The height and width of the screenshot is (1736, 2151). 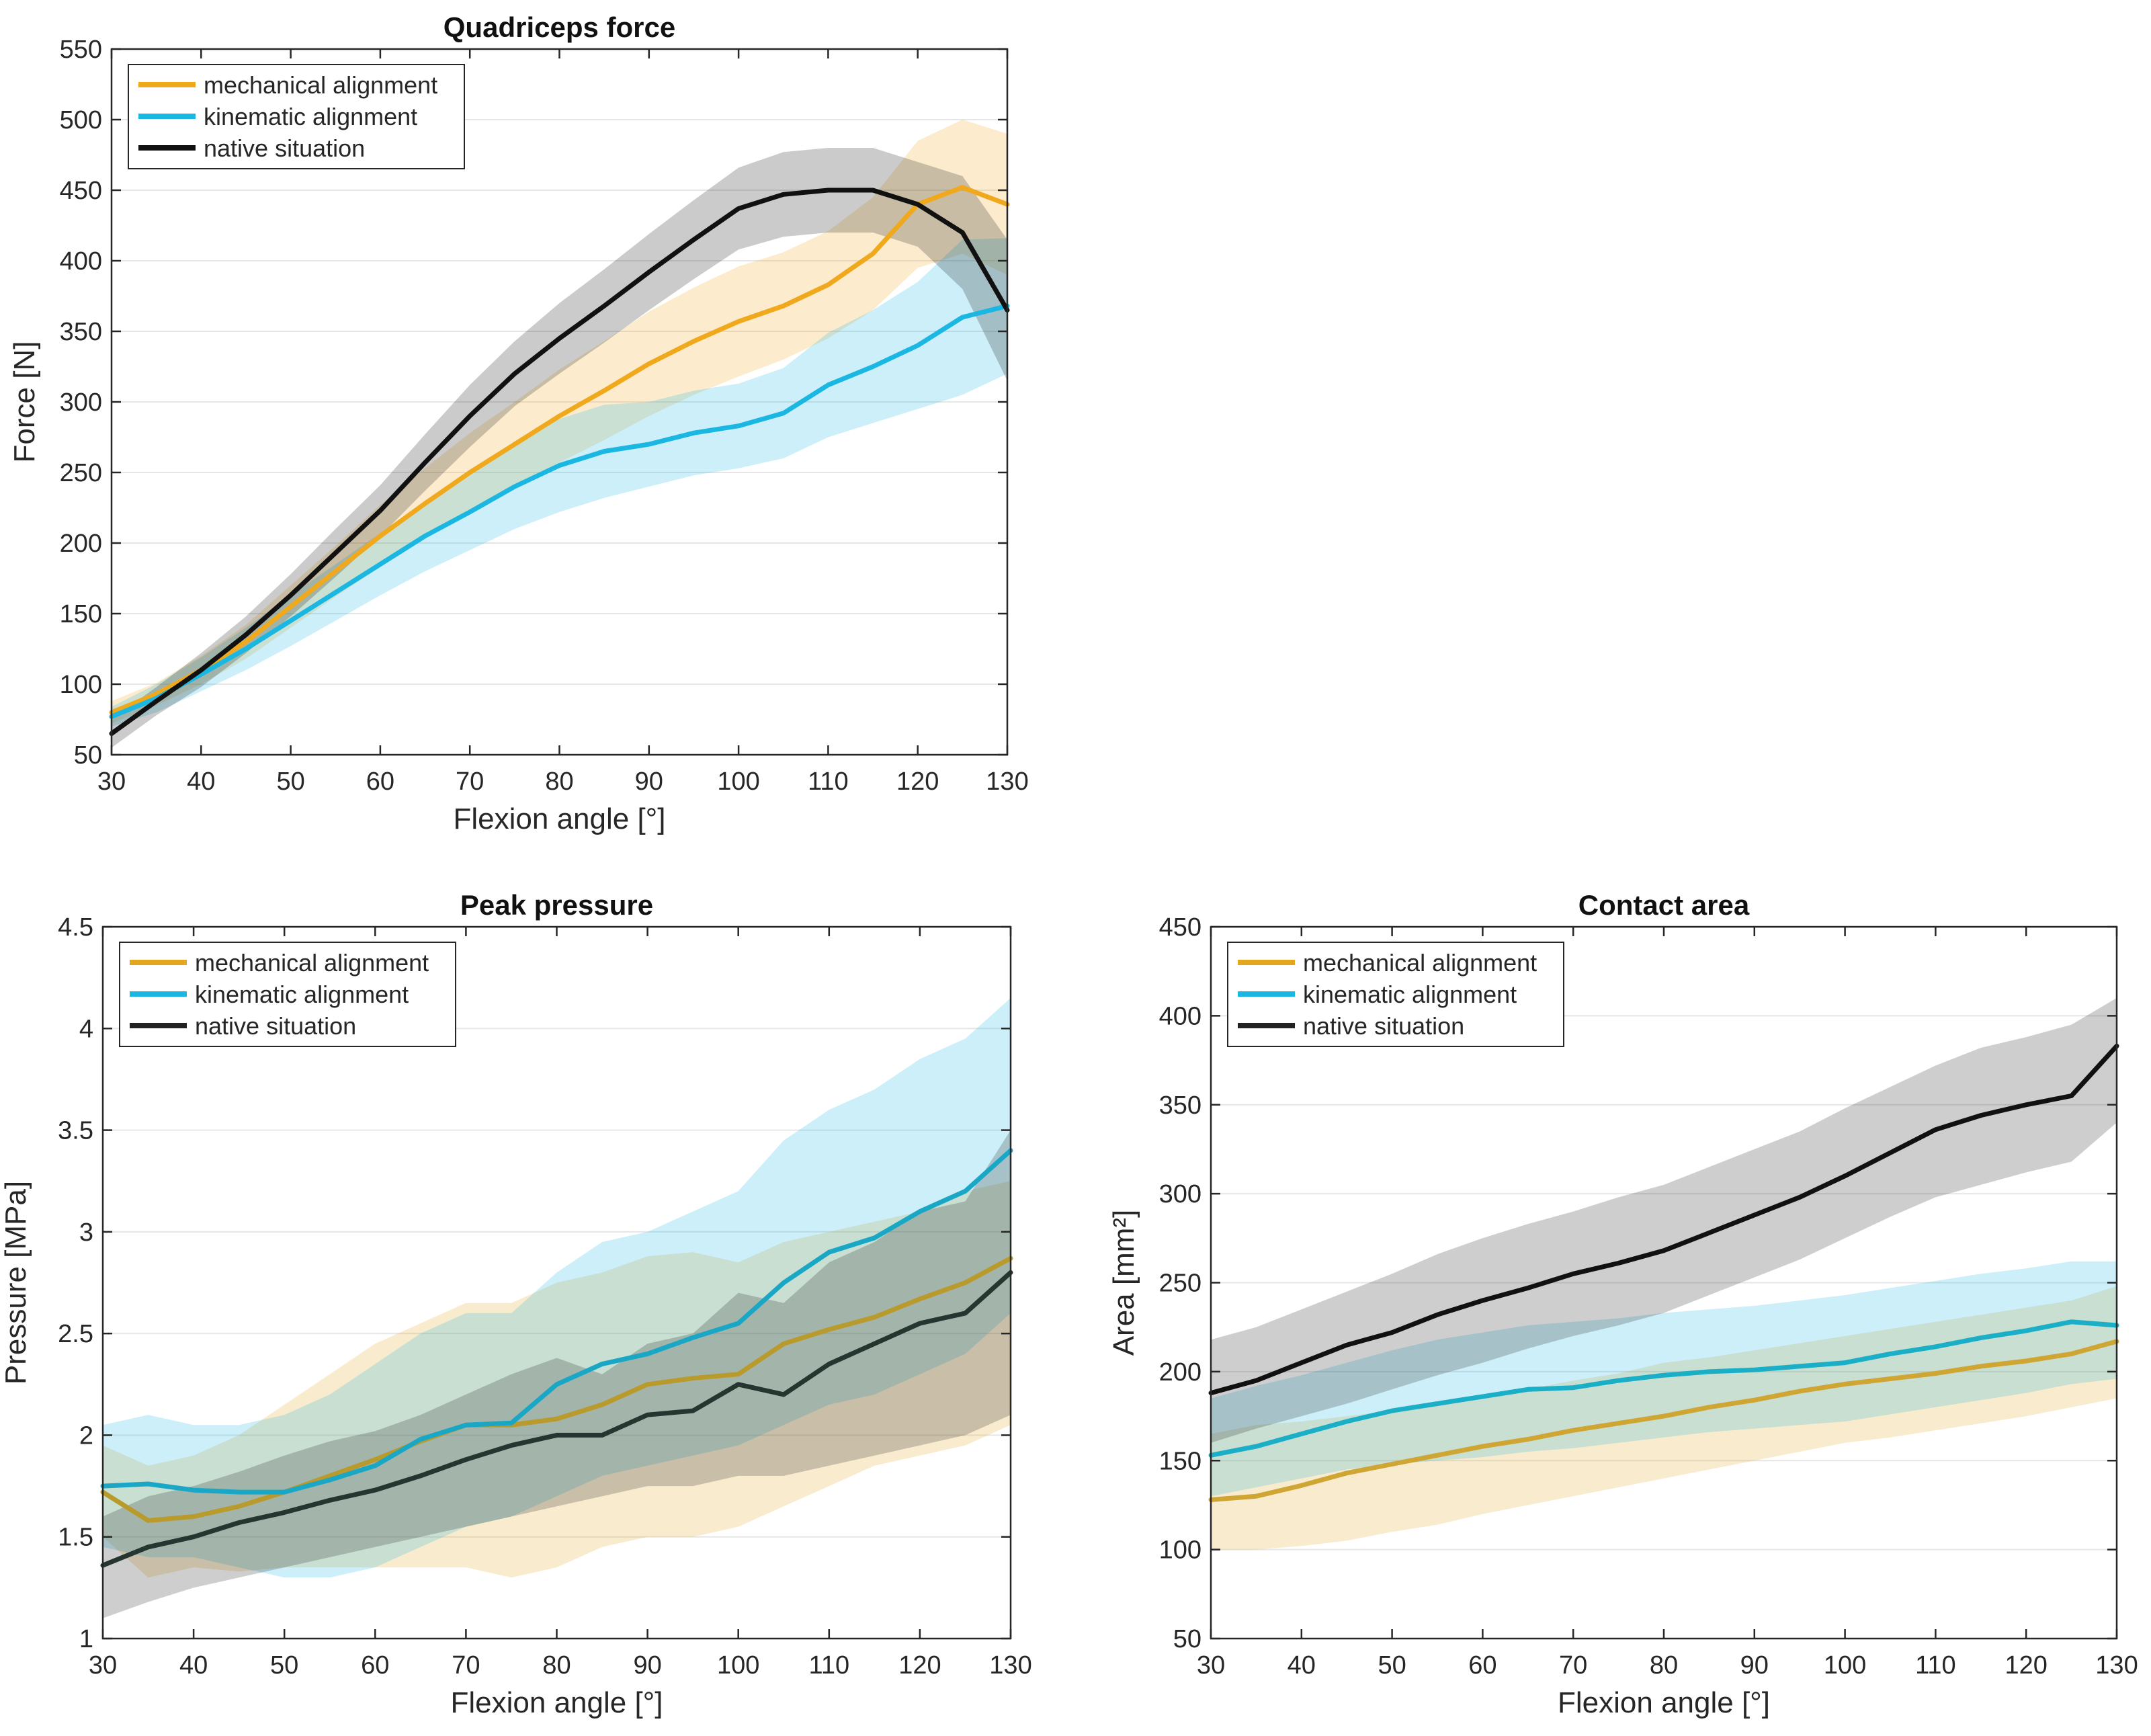 What do you see at coordinates (81, 685) in the screenshot?
I see `chart-quad-ytick-label-100: 100` at bounding box center [81, 685].